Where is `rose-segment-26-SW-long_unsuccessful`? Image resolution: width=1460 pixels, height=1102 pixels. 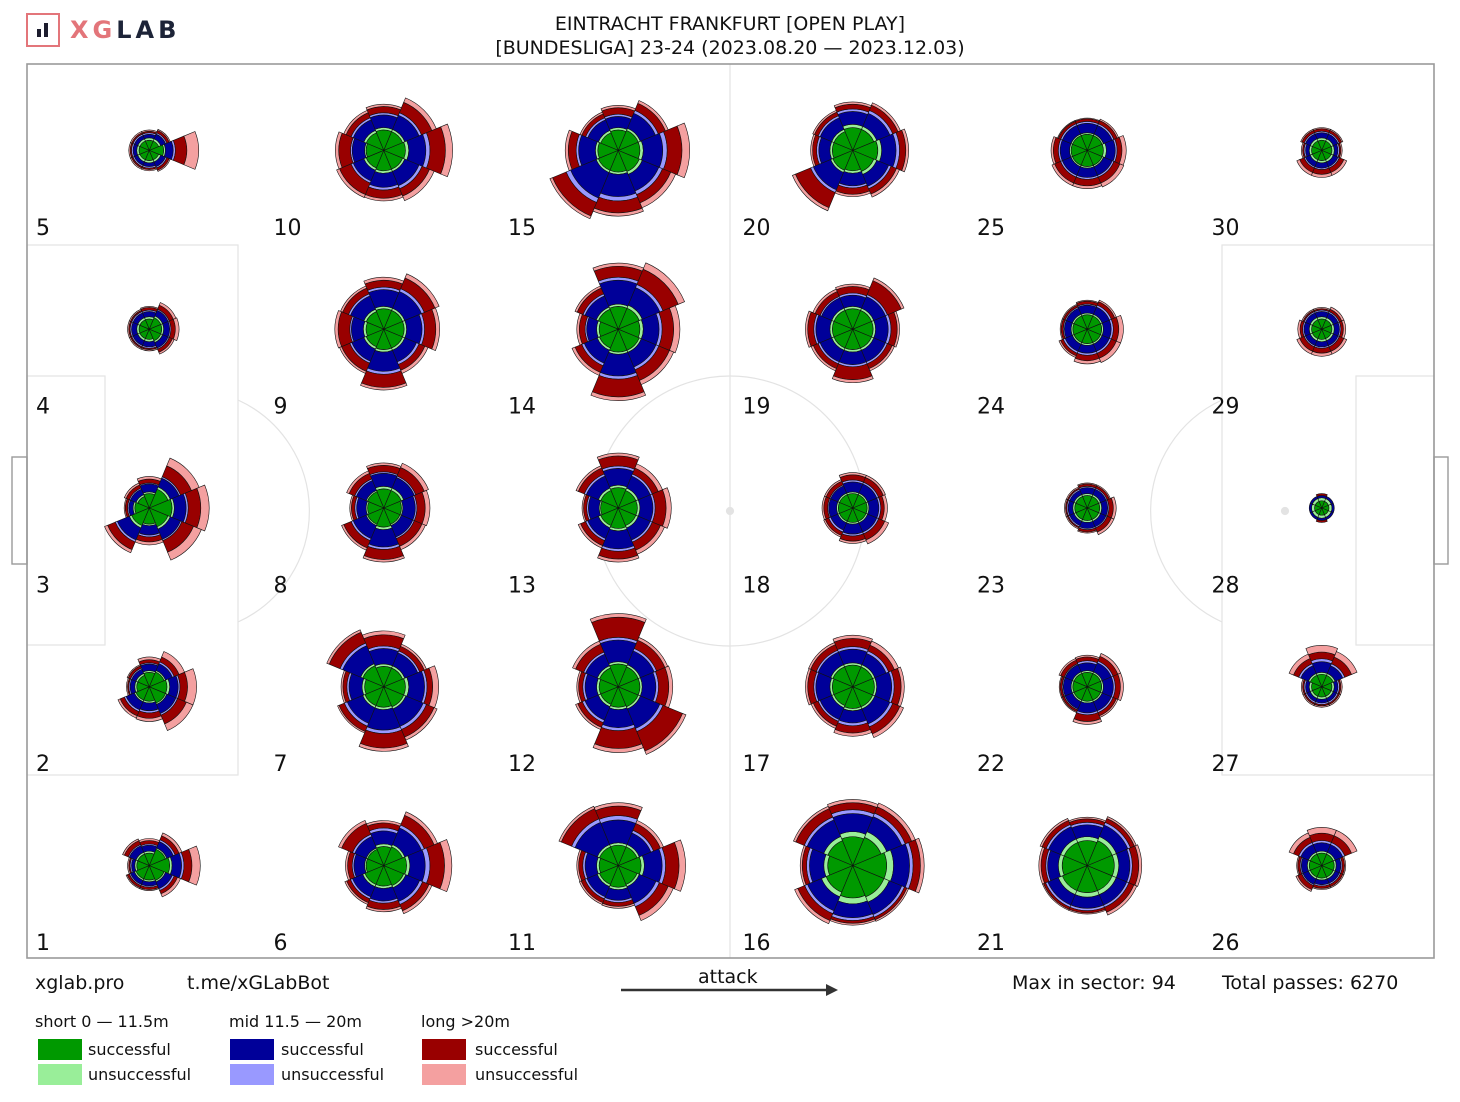 rose-segment-26-SW-long_unsuccessful is located at coordinates (1304, 883).